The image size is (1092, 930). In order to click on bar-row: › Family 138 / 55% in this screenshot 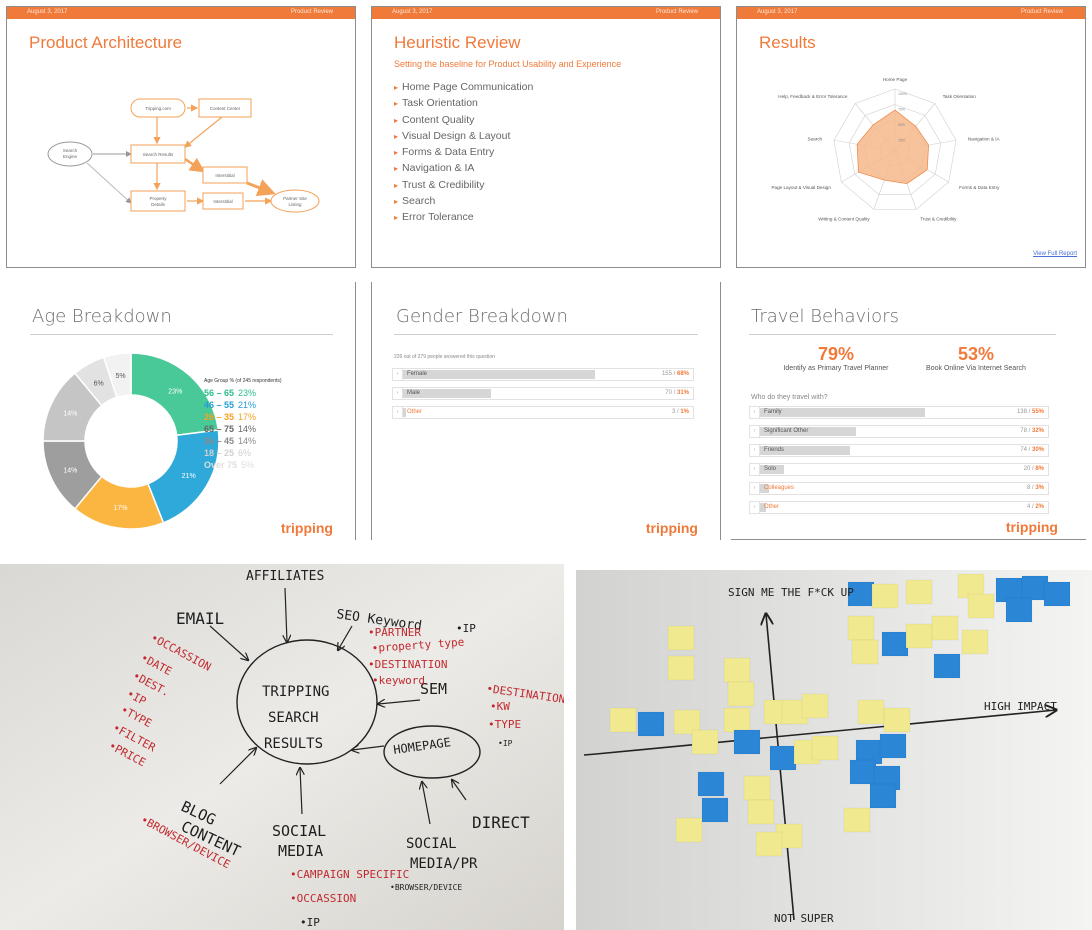, I will do `click(899, 412)`.